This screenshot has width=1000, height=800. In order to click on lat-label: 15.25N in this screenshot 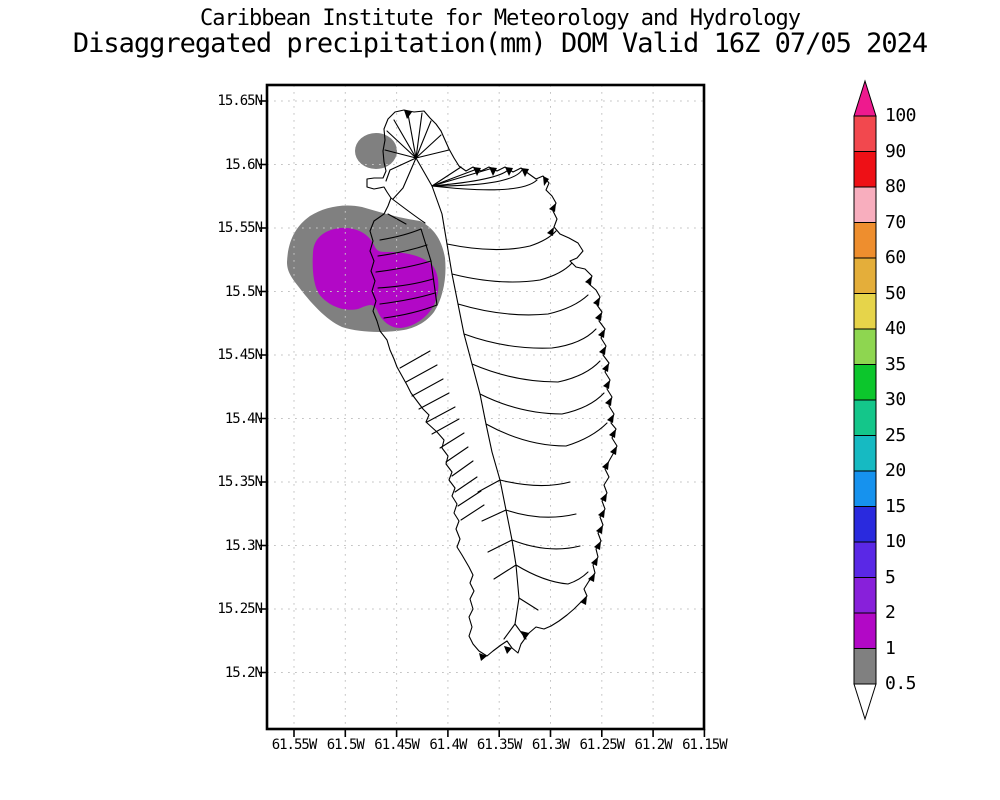, I will do `click(240, 609)`.